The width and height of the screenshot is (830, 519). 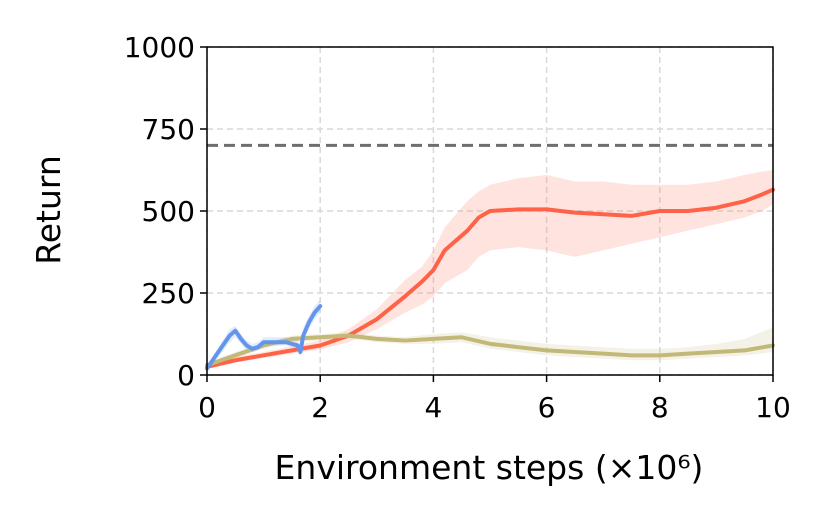 What do you see at coordinates (186, 375) in the screenshot?
I see `y-tick-label: 0` at bounding box center [186, 375].